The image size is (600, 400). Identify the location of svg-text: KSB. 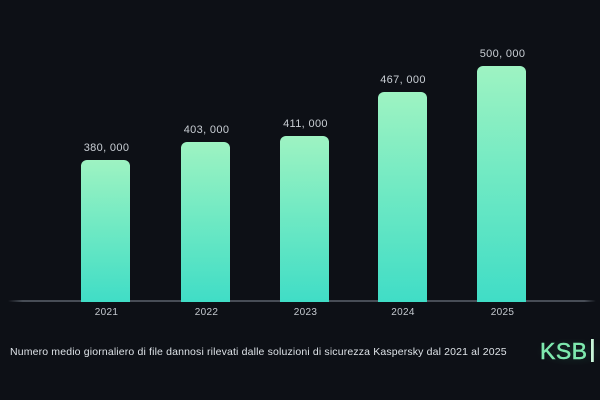
(564, 351).